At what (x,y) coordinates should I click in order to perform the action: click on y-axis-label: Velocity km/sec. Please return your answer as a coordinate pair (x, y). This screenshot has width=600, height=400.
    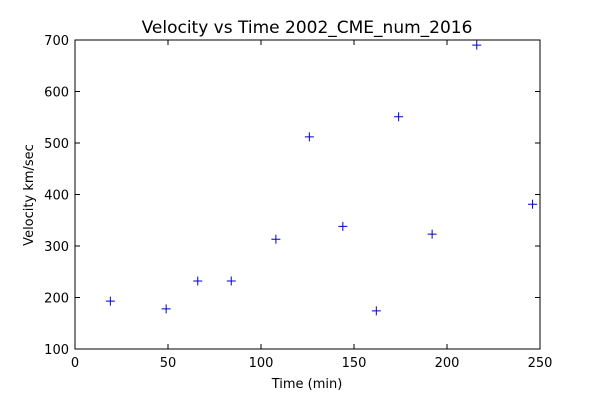
    Looking at the image, I should click on (29, 195).